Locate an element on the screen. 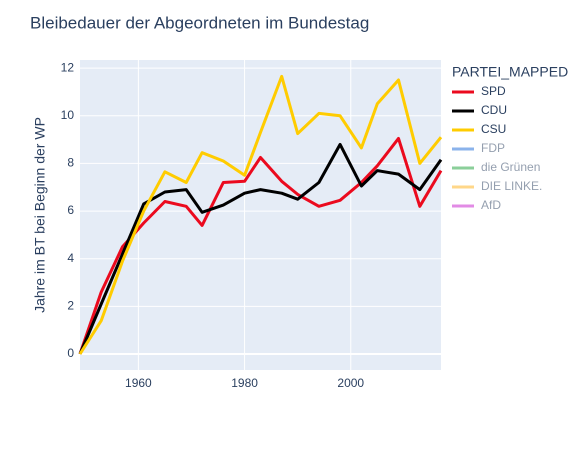  y-tick-label: 0 is located at coordinates (70, 353).